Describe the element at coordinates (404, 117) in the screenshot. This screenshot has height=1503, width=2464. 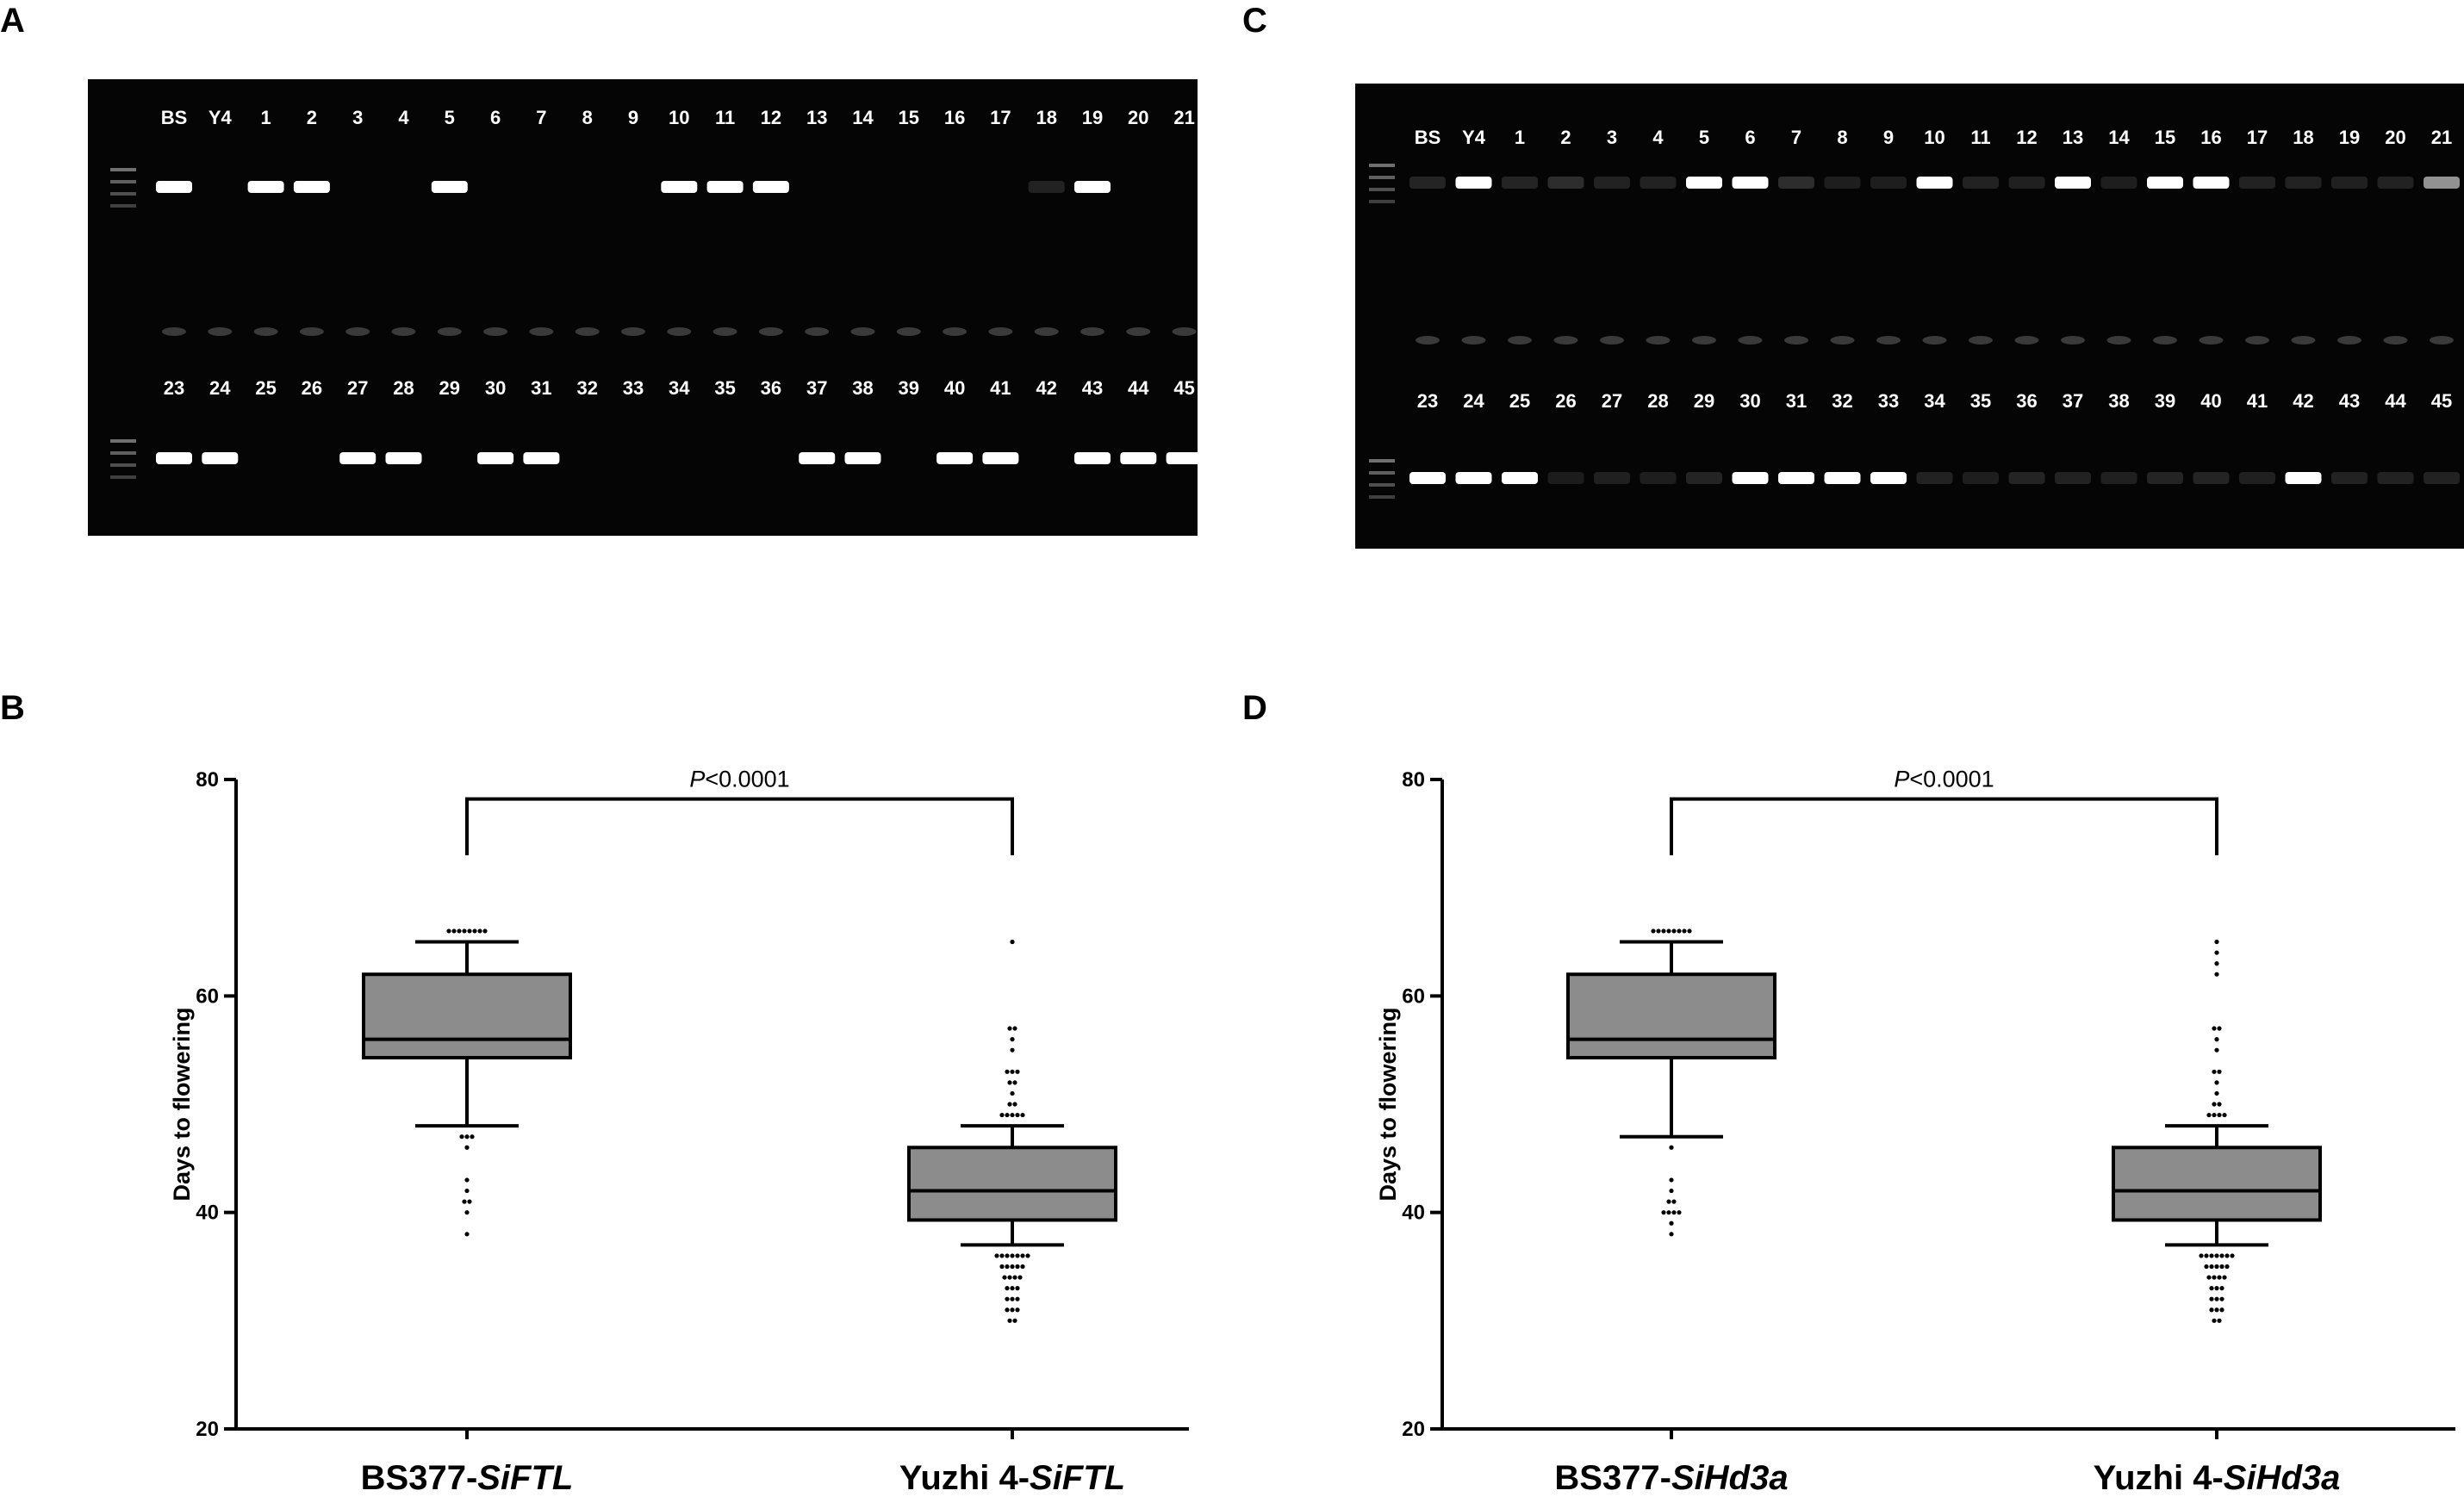
I see `lane-label: 4` at that location.